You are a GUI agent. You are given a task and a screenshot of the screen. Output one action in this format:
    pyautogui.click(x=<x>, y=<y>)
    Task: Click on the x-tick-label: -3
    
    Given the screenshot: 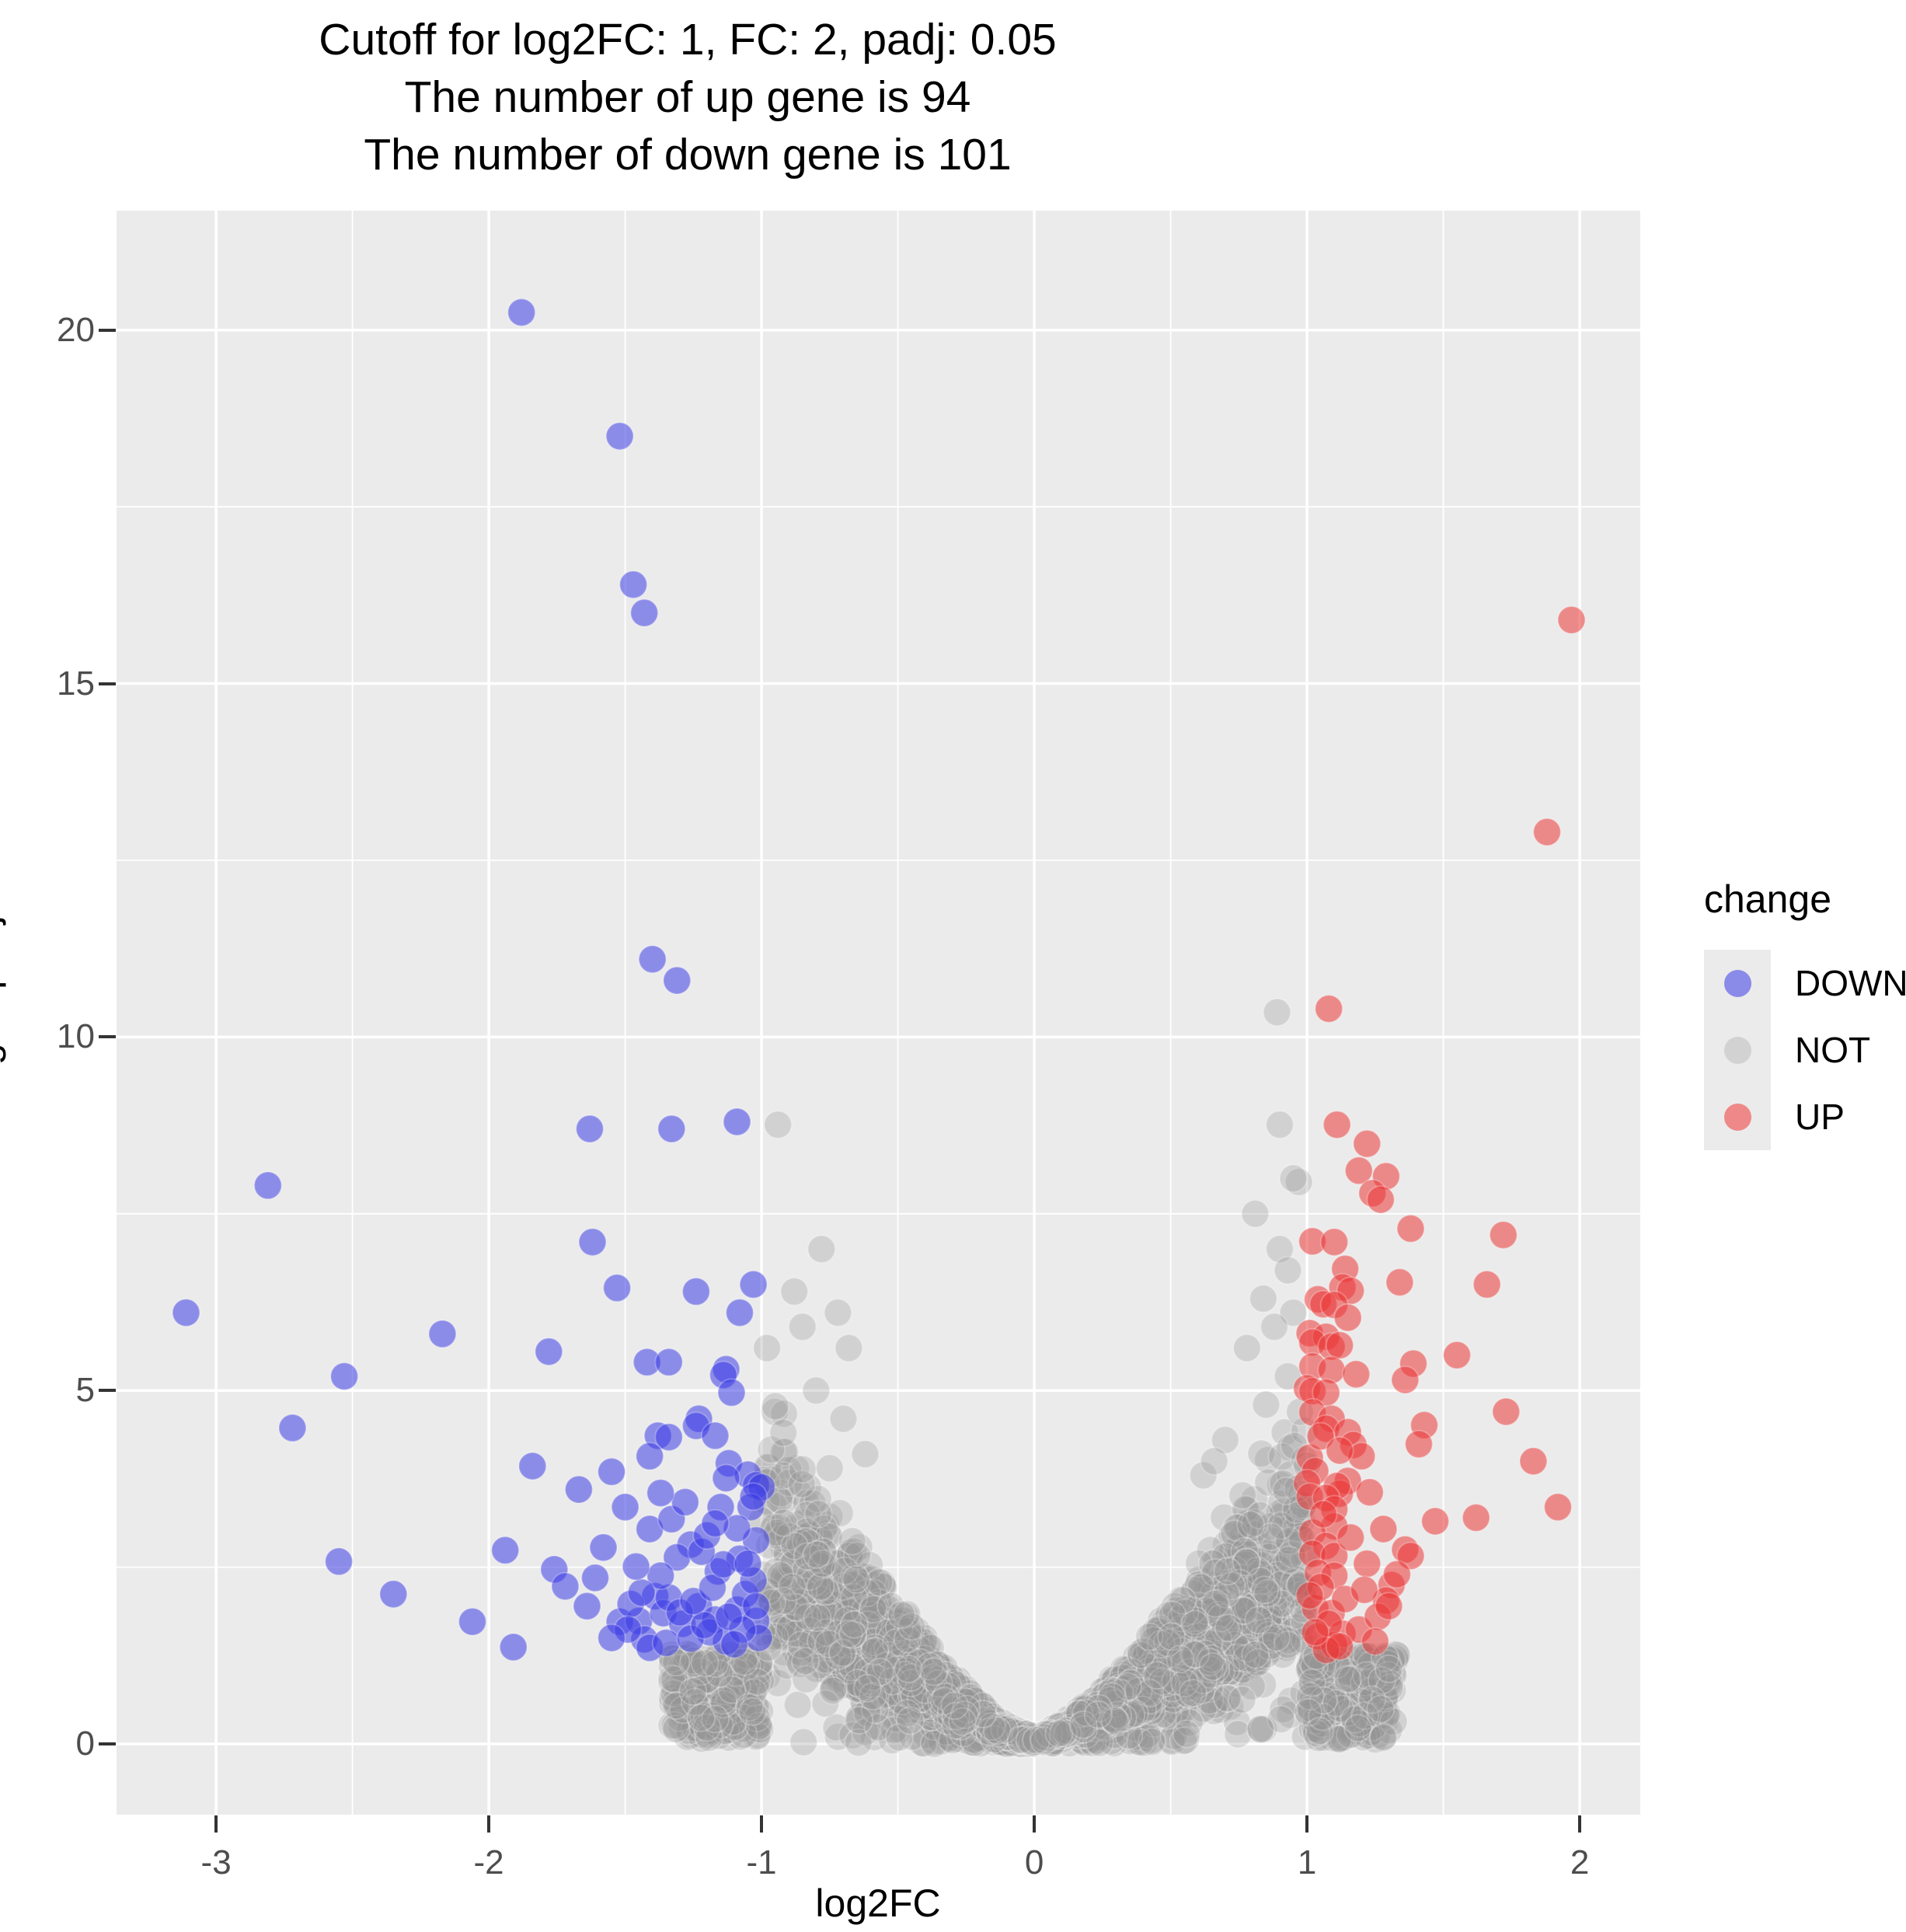 What is the action you would take?
    pyautogui.click(x=216, y=1862)
    